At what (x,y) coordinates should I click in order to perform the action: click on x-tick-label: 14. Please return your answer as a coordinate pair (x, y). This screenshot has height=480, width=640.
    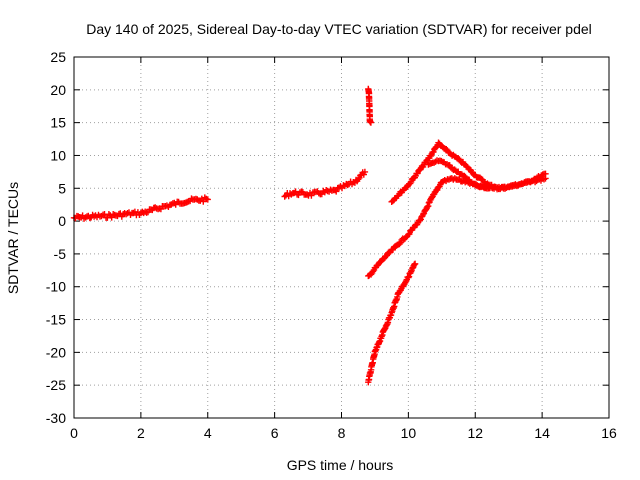
    Looking at the image, I should click on (542, 433).